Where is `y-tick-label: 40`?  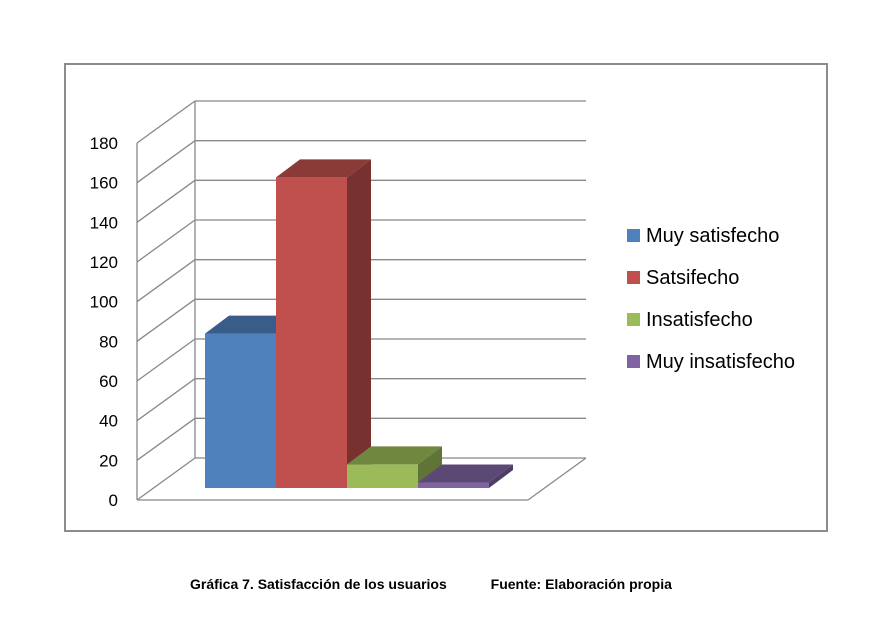
y-tick-label: 40 is located at coordinates (108, 421).